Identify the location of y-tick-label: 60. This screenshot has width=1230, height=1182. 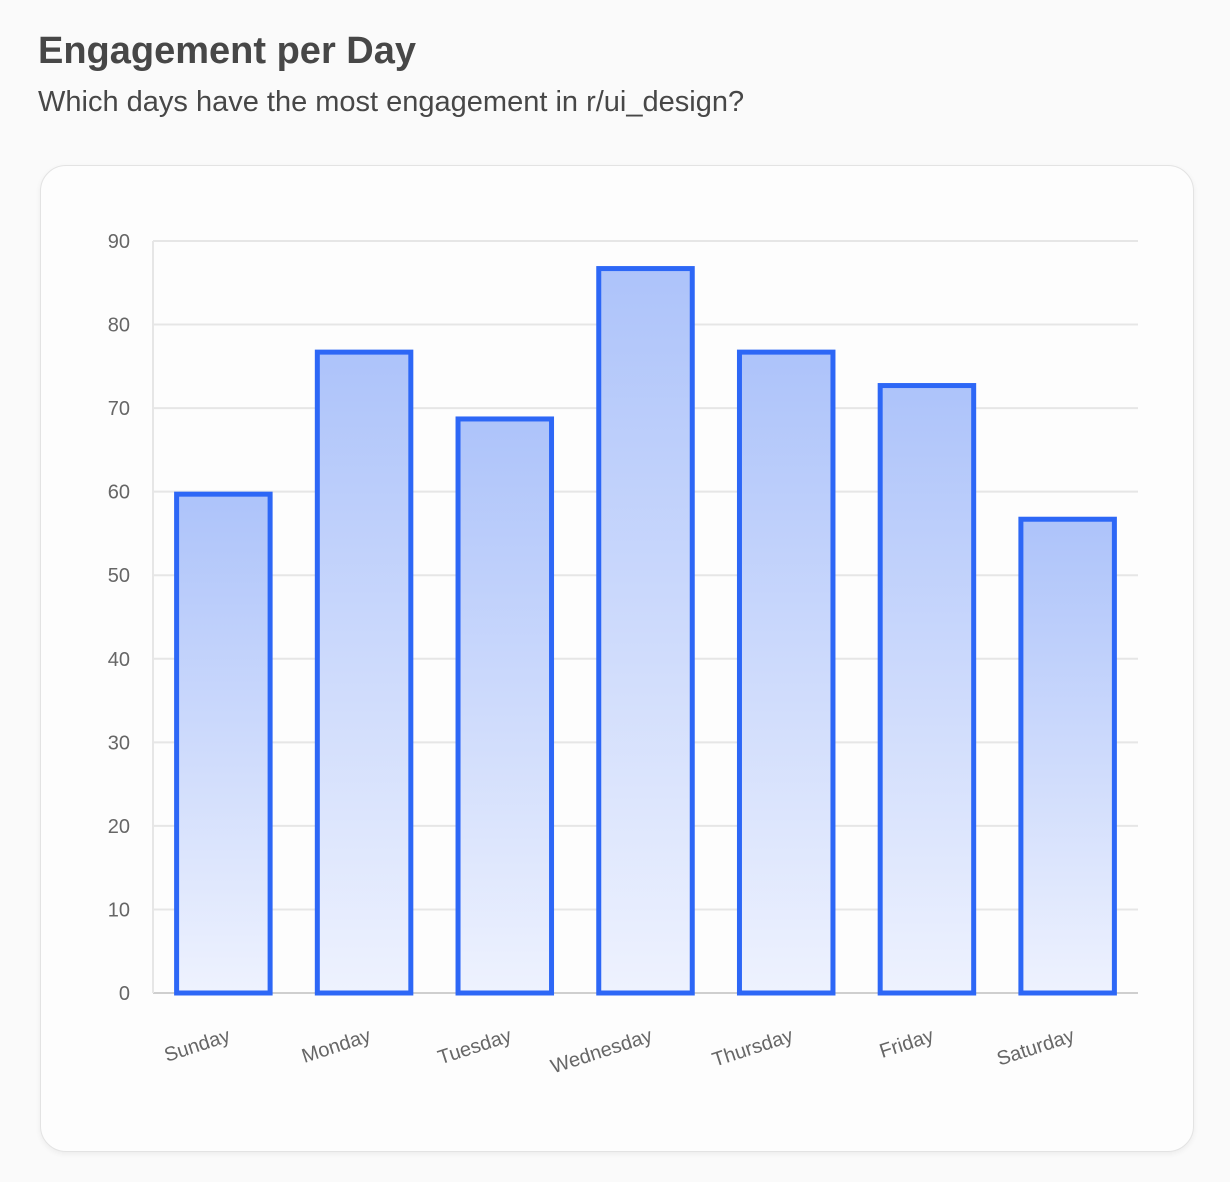
(119, 493).